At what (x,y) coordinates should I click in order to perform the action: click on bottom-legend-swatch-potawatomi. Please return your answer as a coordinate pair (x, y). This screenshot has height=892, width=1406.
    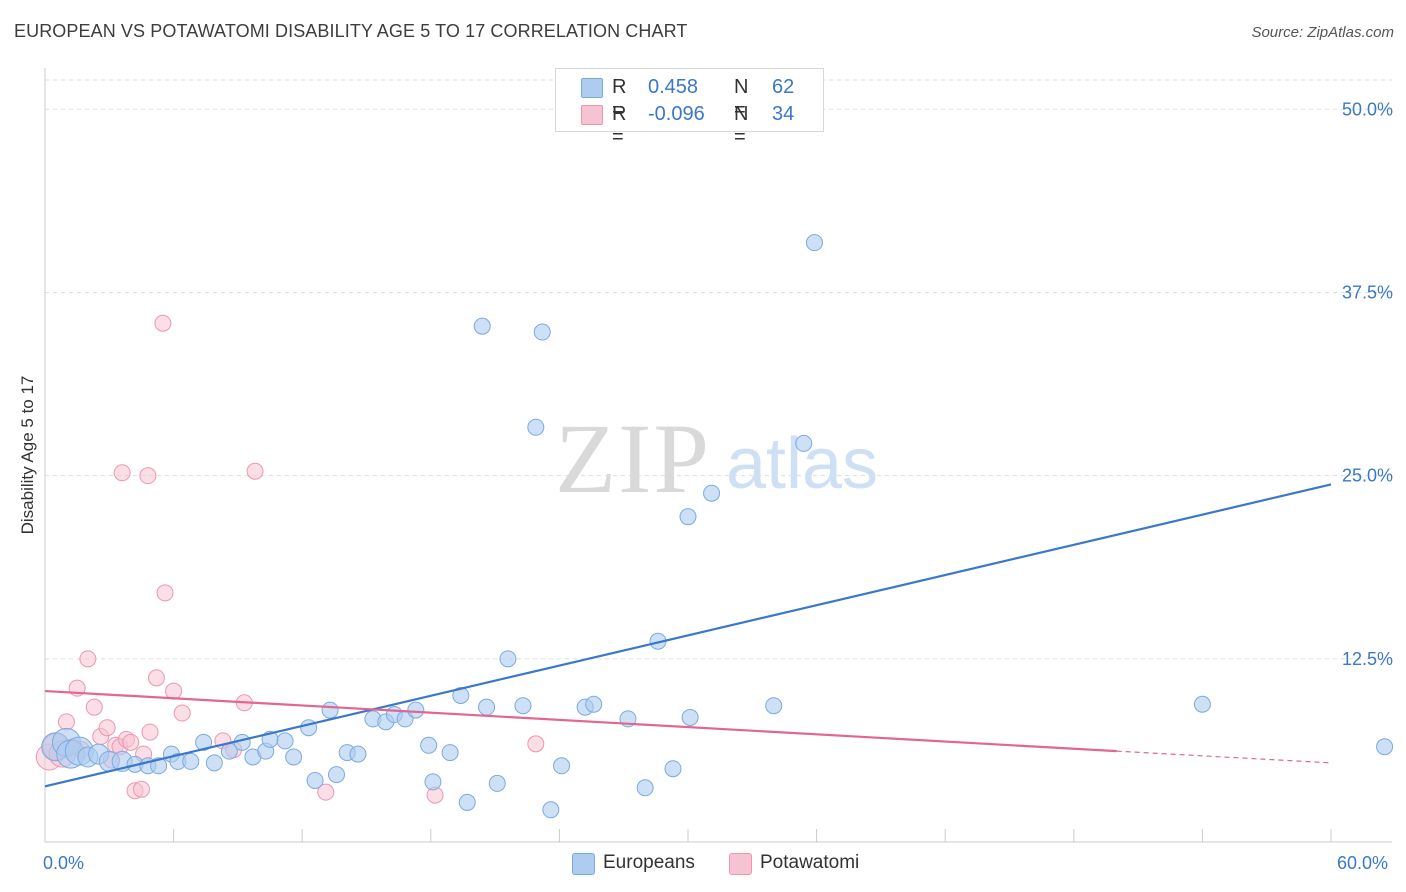
    Looking at the image, I should click on (740, 864).